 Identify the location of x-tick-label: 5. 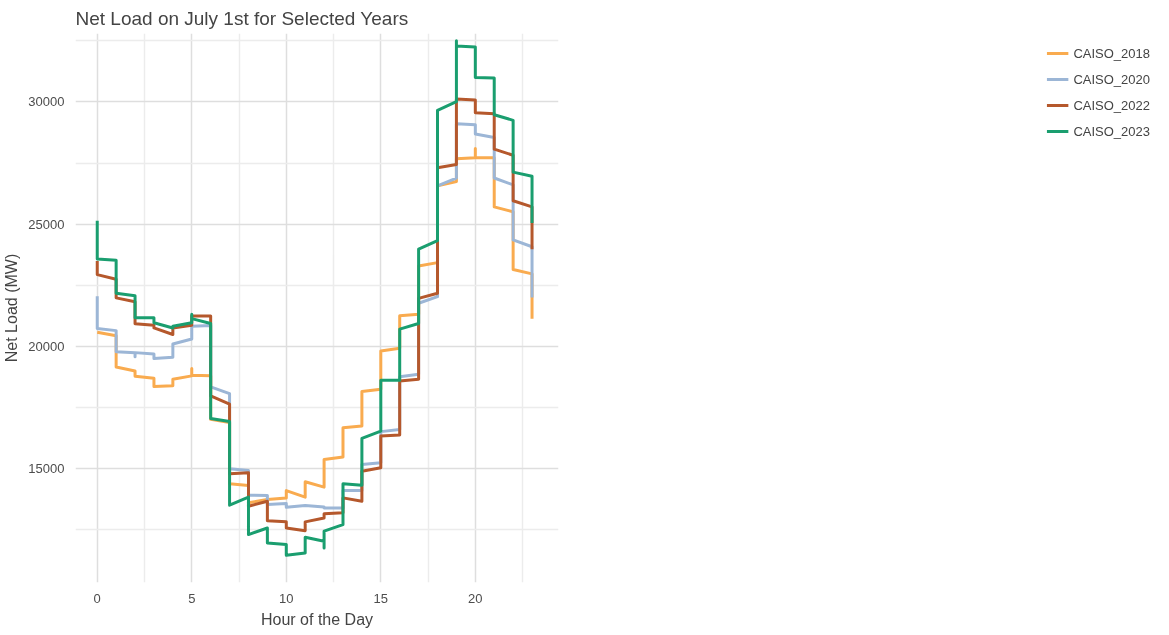
(192, 598).